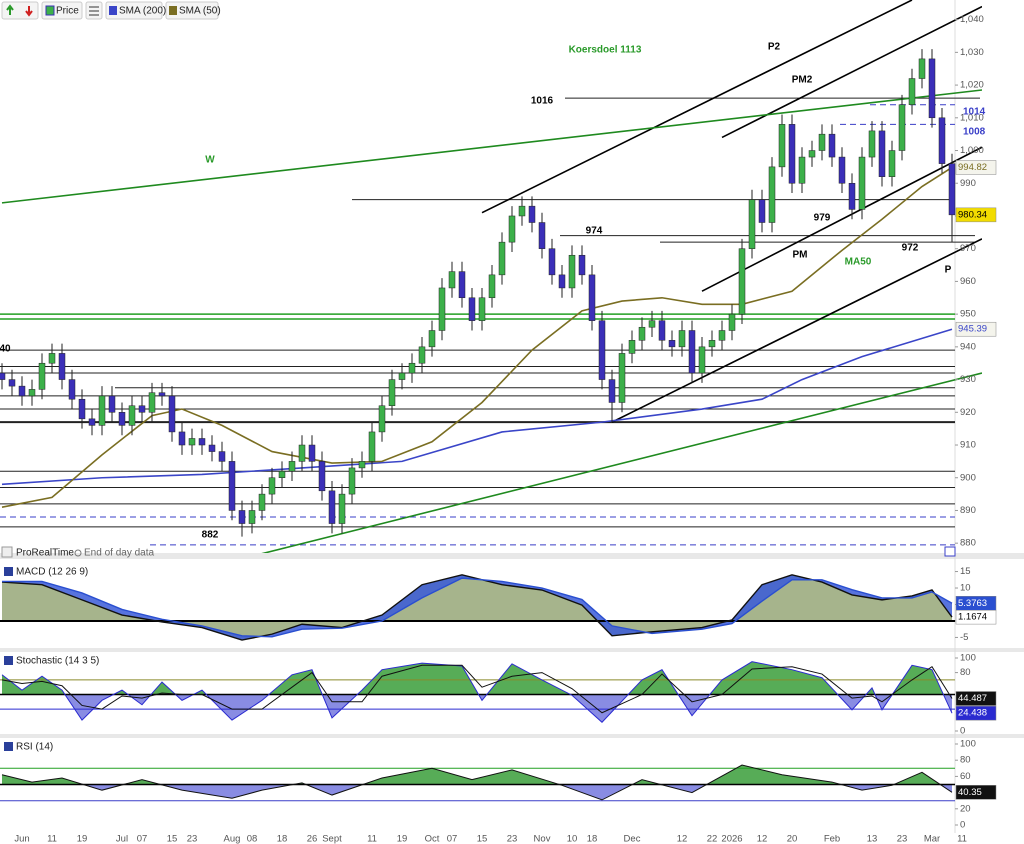  I want to click on value-box-label: 24.438, so click(972, 713).